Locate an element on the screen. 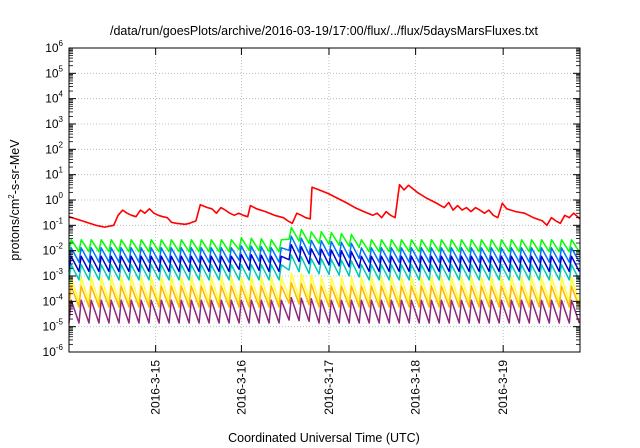  y-tick-label: 10¹ is located at coordinates (54, 174).